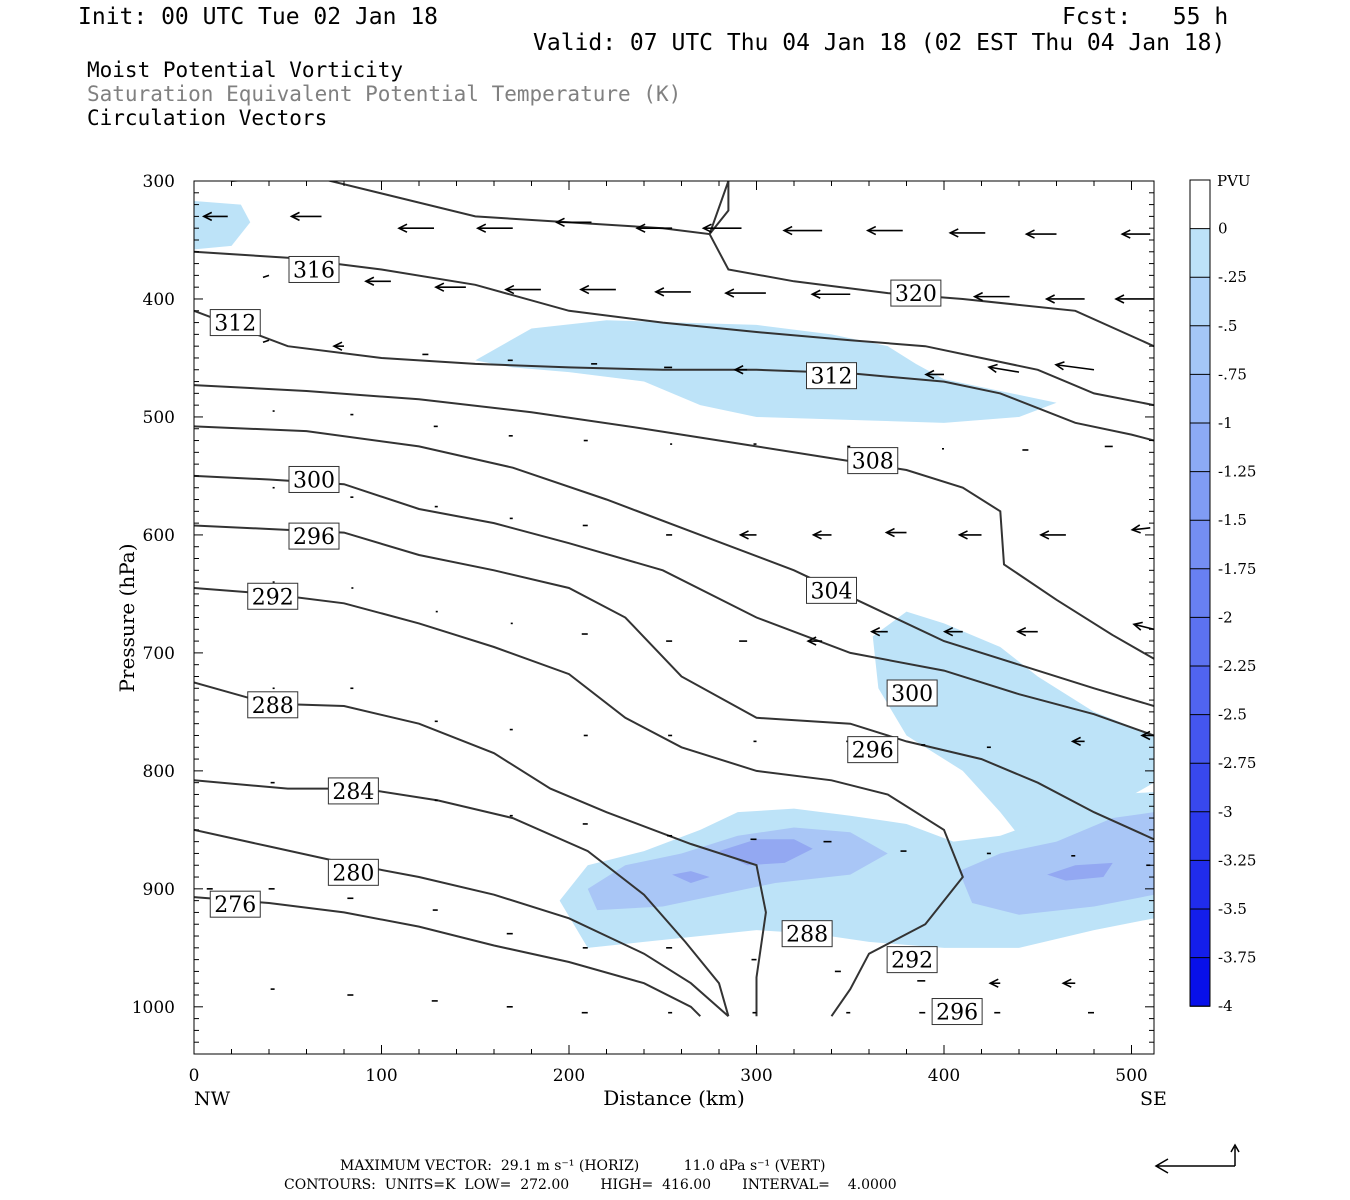 Image resolution: width=1350 pixels, height=1200 pixels. What do you see at coordinates (127, 618) in the screenshot?
I see `y-axis-label: Pressure (hPa)` at bounding box center [127, 618].